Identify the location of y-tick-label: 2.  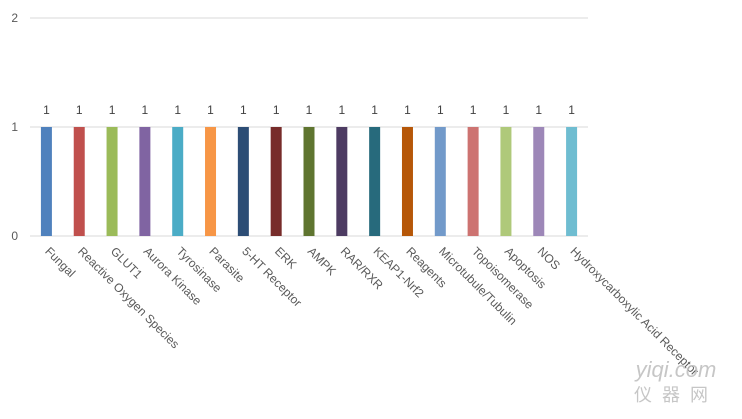
(14, 18).